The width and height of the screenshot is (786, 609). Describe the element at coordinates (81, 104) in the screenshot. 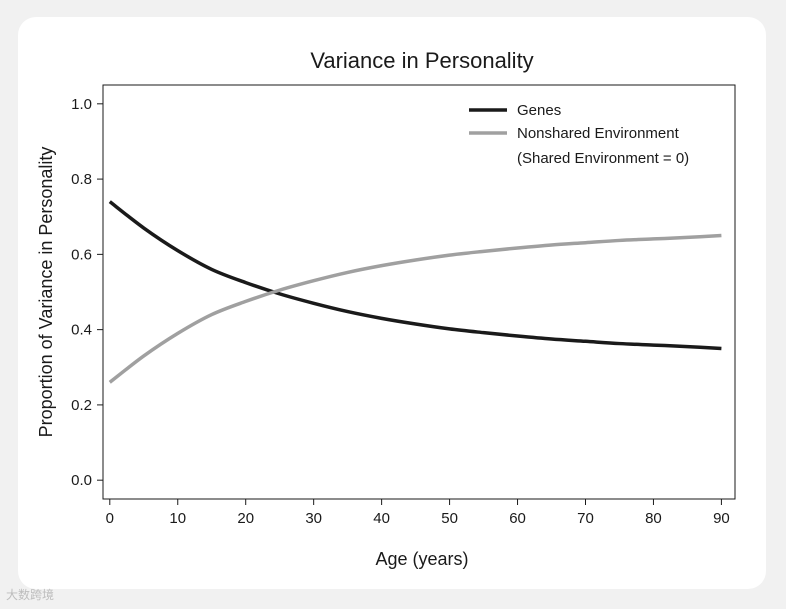

I see `y-tick-label: 1.0` at that location.